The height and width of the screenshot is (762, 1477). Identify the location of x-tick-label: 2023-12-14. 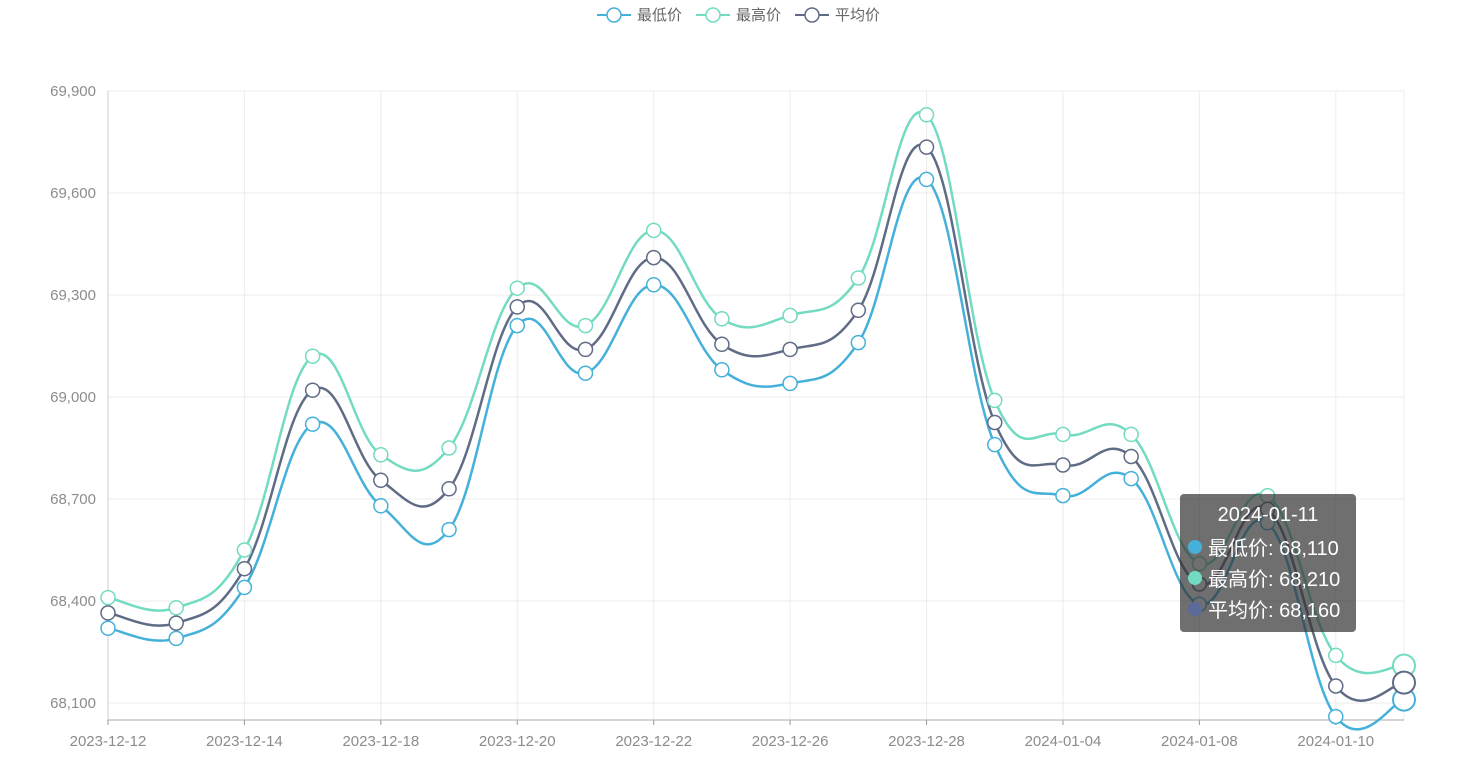
(244, 741).